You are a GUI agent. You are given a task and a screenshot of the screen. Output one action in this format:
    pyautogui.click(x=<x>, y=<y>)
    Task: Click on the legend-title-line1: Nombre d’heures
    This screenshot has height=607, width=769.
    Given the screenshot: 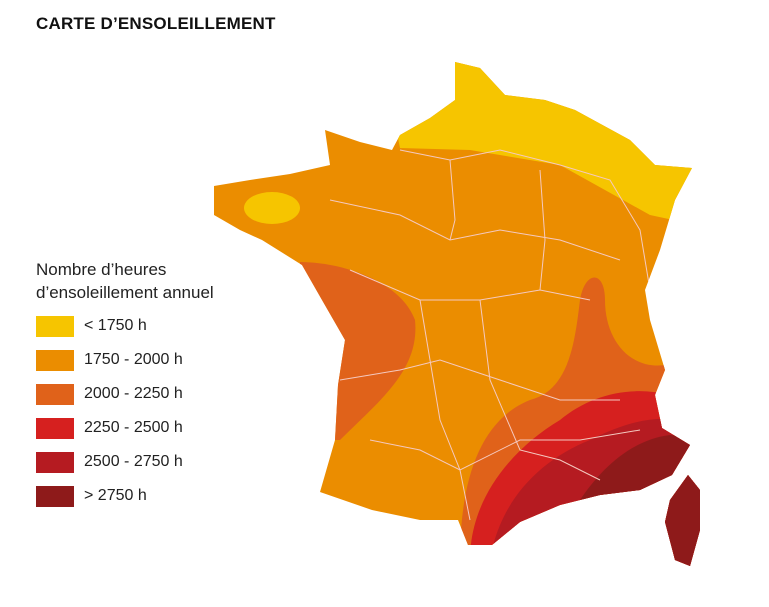 What is the action you would take?
    pyautogui.click(x=101, y=269)
    